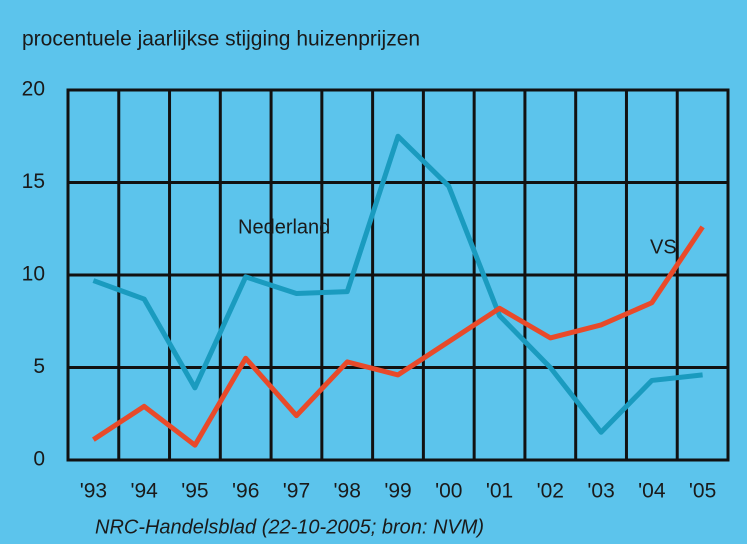  I want to click on x-tick-label: '05, so click(702, 491).